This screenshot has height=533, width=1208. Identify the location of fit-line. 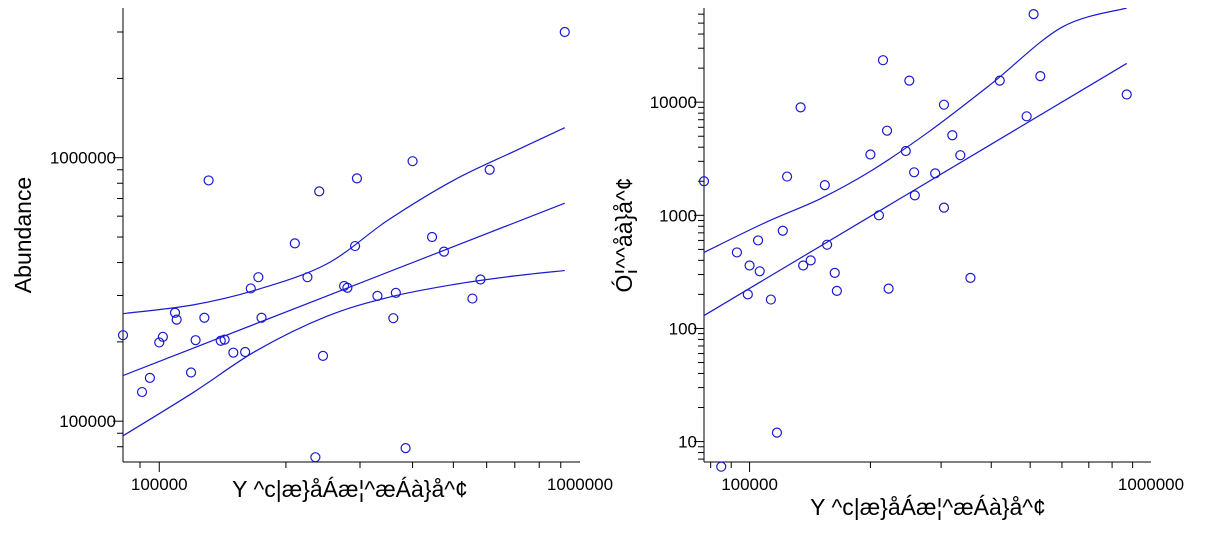
(344, 289).